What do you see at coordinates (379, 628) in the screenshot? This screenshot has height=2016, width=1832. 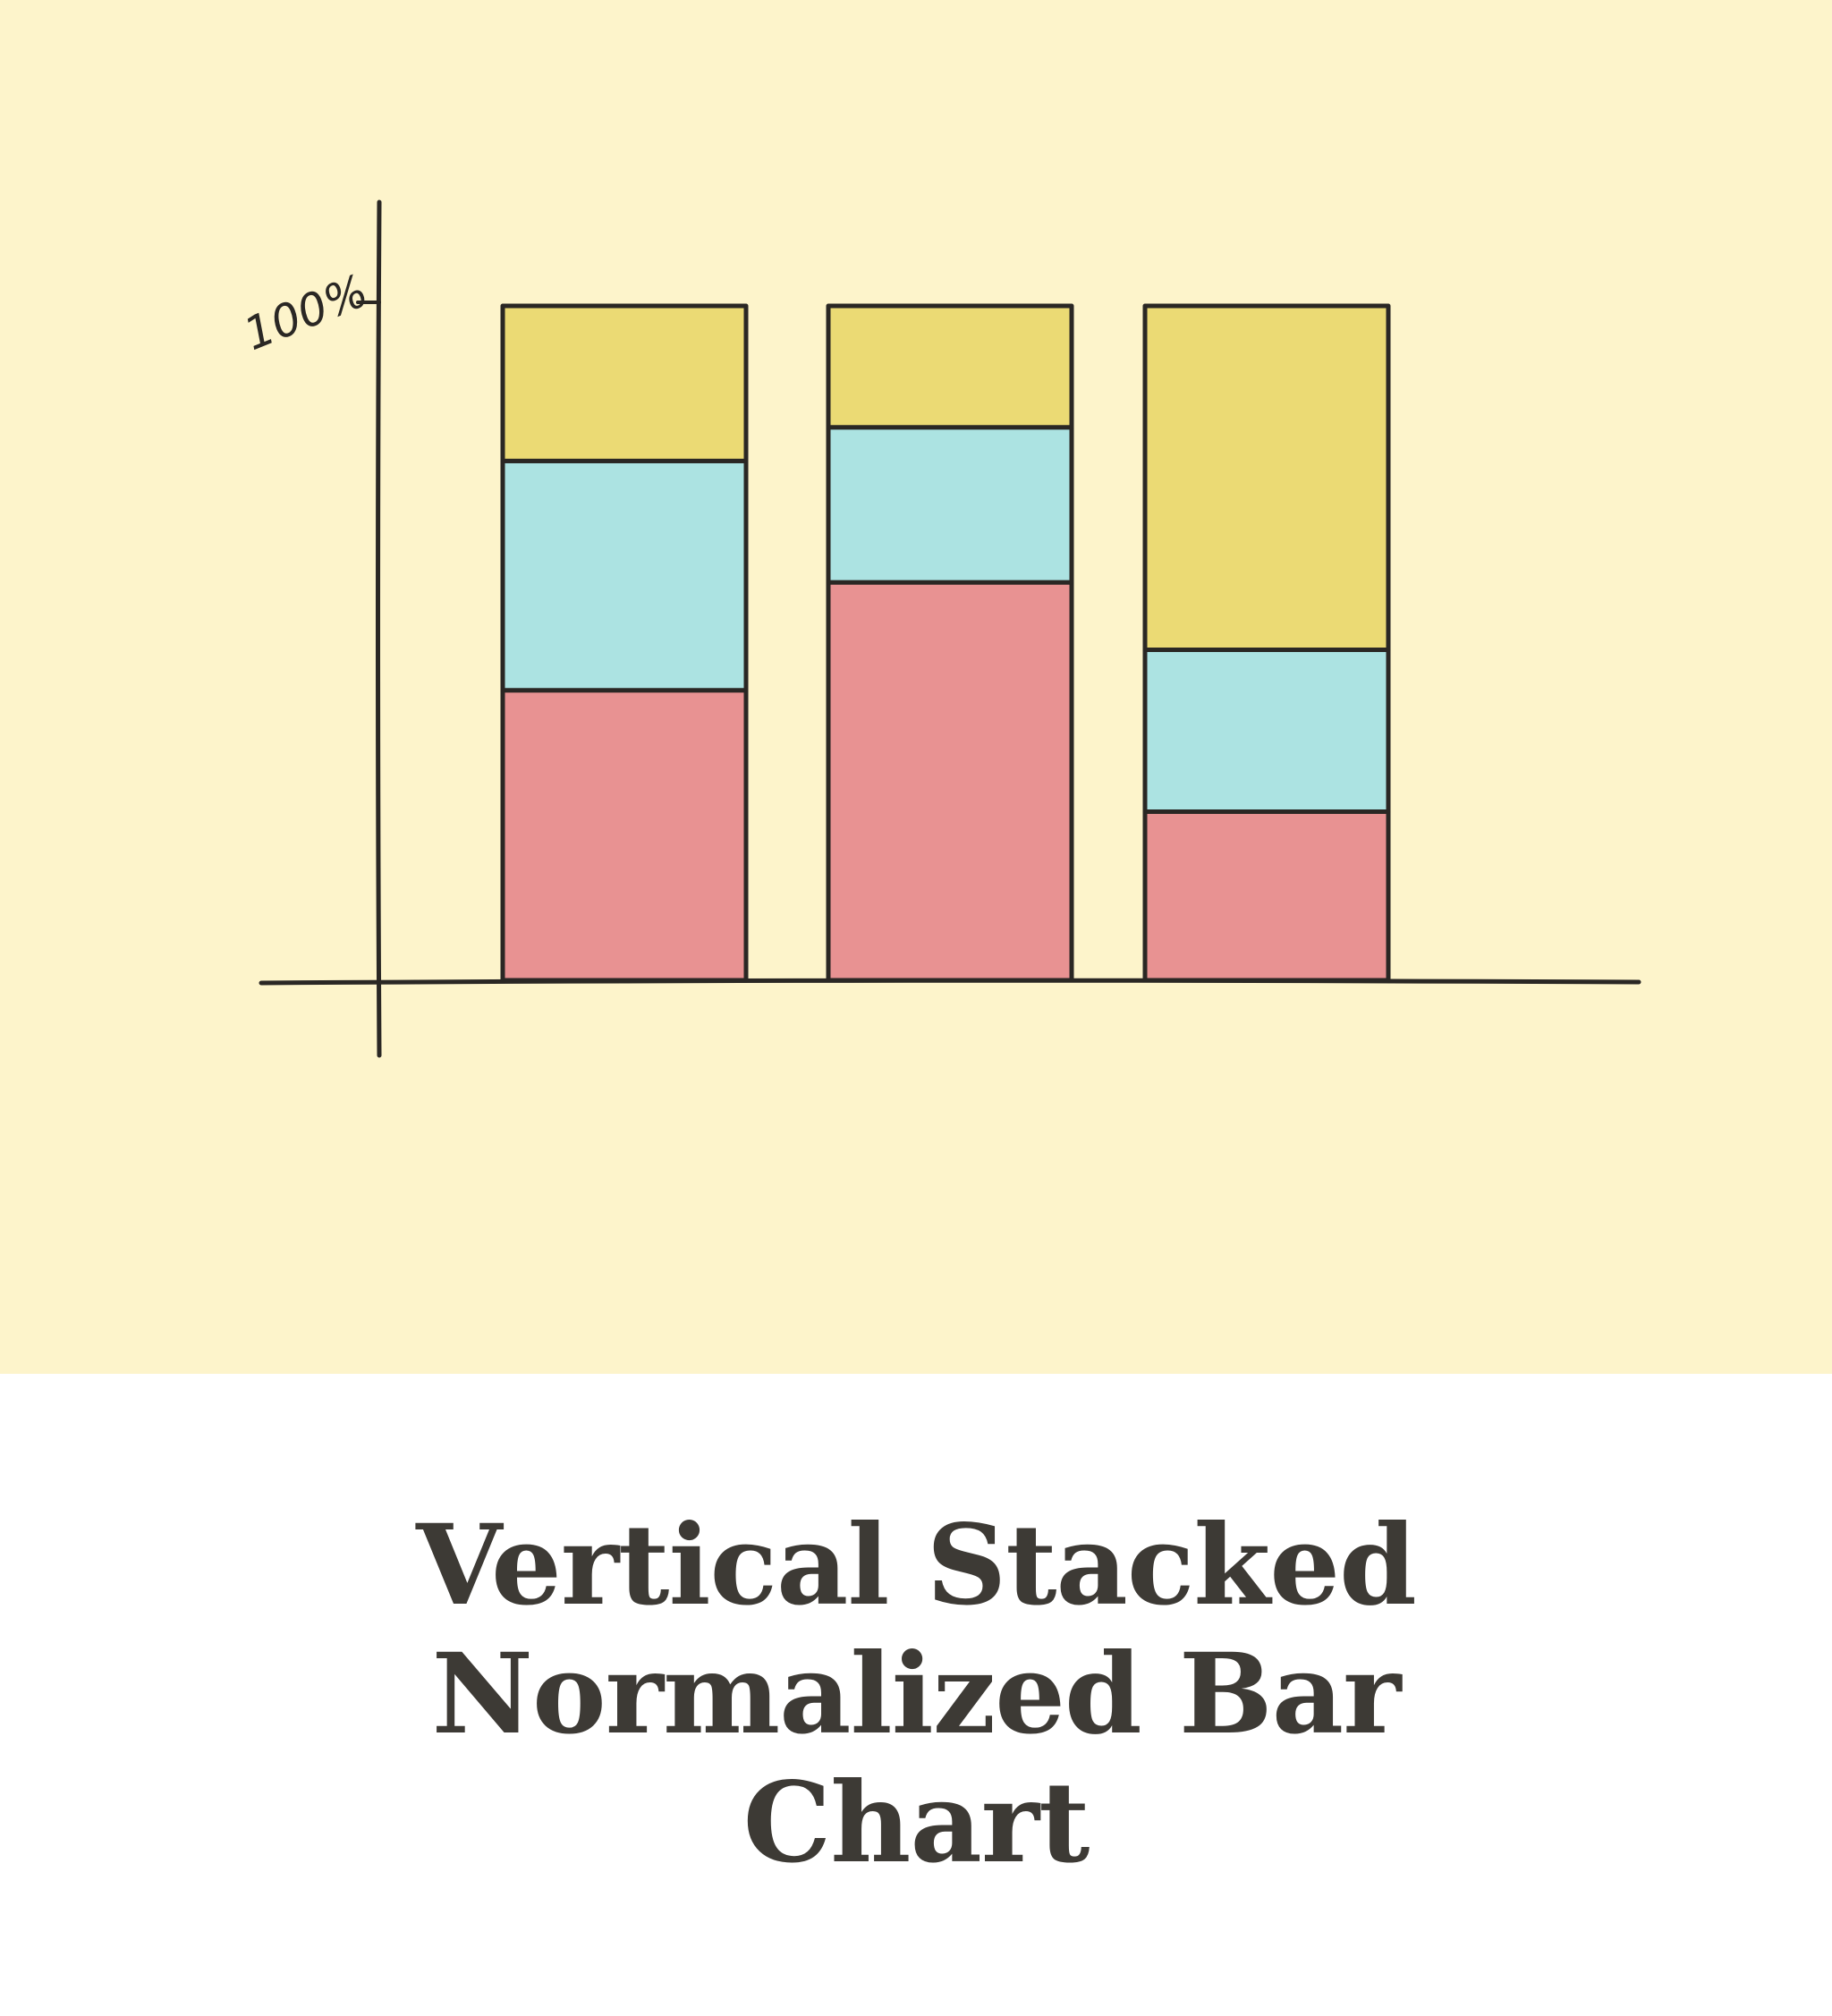 I see `y-axis-line` at bounding box center [379, 628].